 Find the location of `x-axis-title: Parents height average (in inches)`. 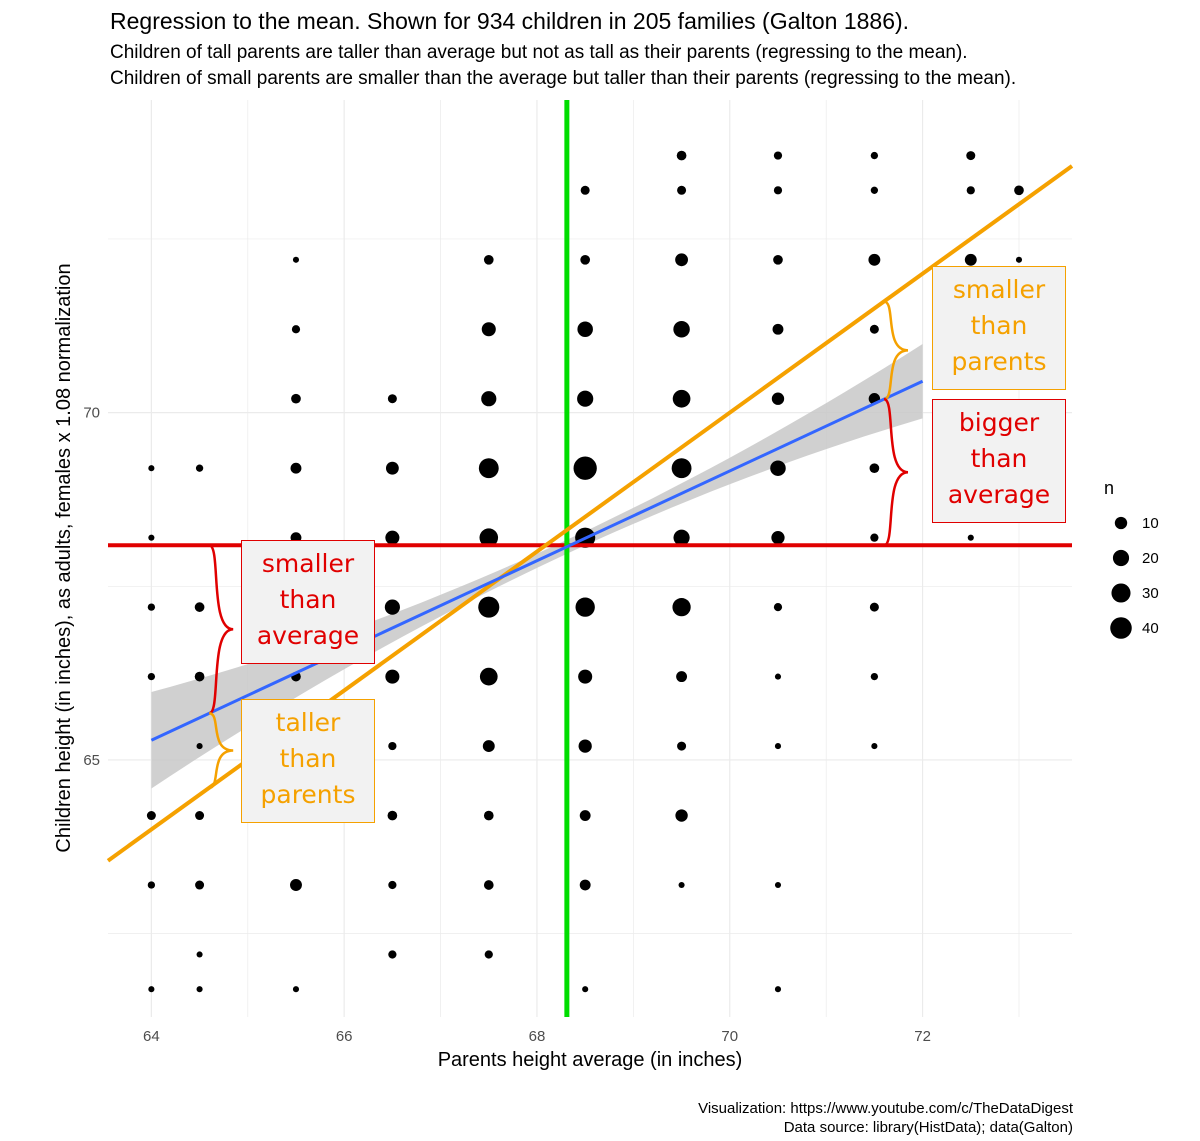

x-axis-title: Parents height average (in inches) is located at coordinates (590, 1060).